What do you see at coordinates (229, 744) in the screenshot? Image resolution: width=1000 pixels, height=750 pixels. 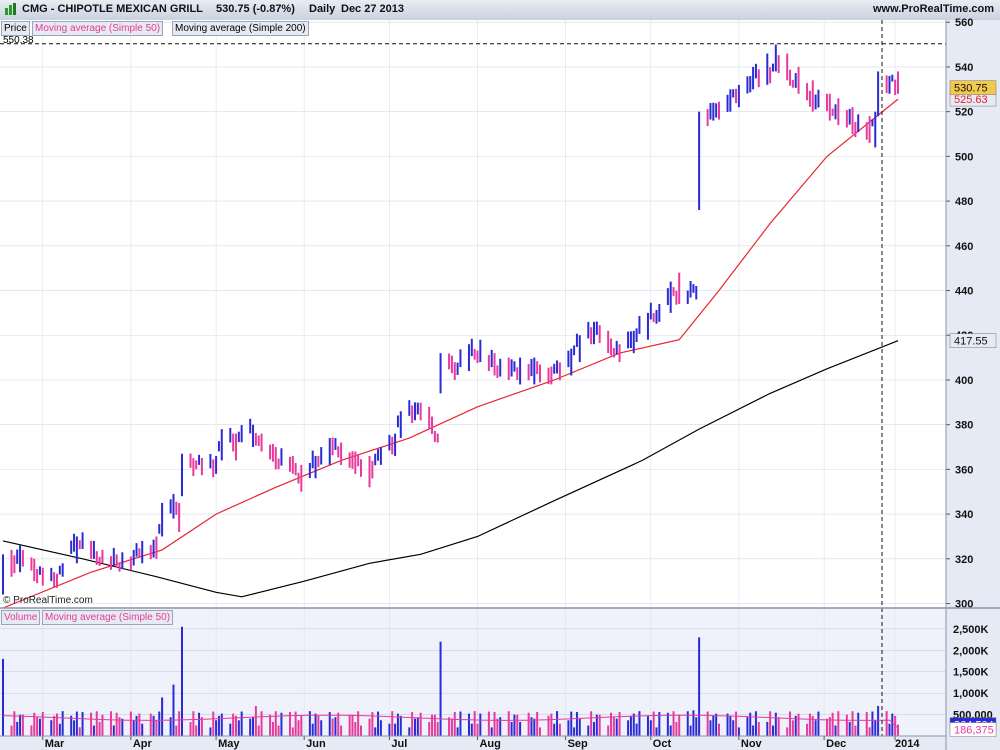 I see `x-tick-label: May` at bounding box center [229, 744].